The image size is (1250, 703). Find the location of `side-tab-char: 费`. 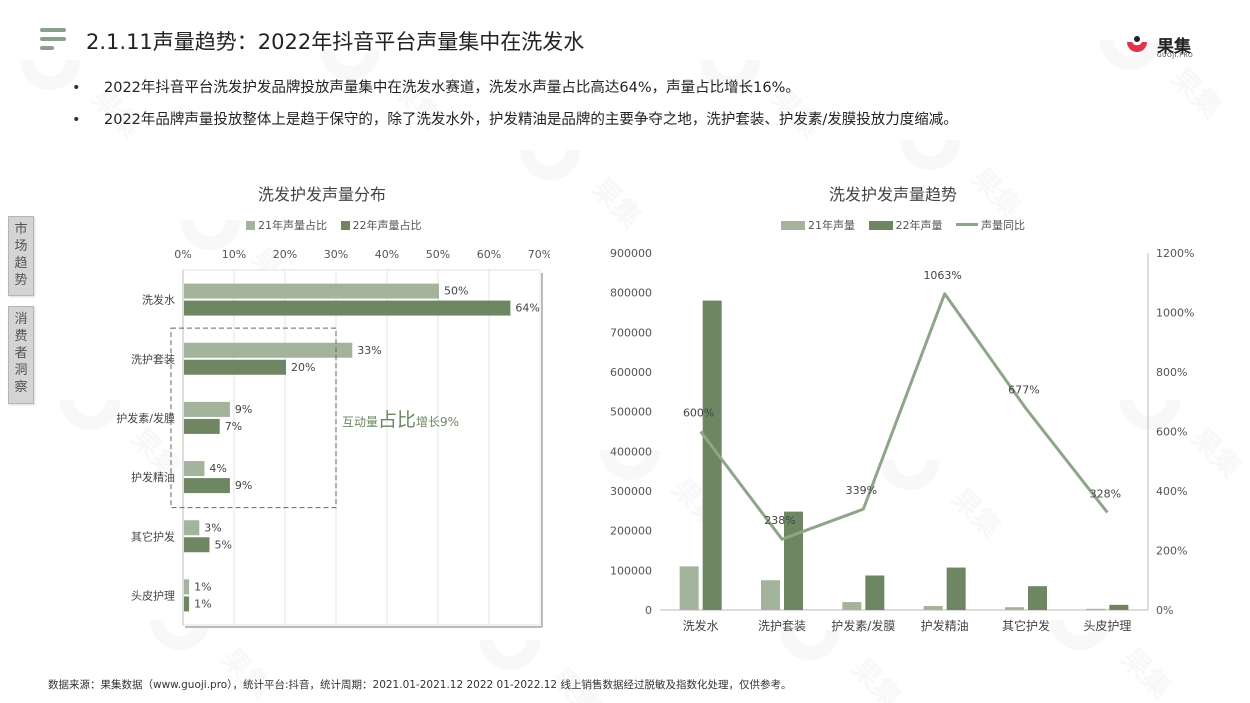

side-tab-char: 费 is located at coordinates (21, 336).